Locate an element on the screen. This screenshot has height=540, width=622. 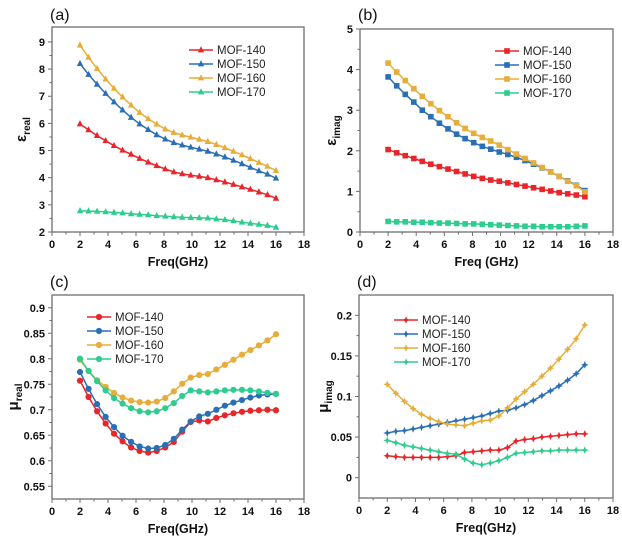
legend-item: MOF-160 is located at coordinates (125, 346).